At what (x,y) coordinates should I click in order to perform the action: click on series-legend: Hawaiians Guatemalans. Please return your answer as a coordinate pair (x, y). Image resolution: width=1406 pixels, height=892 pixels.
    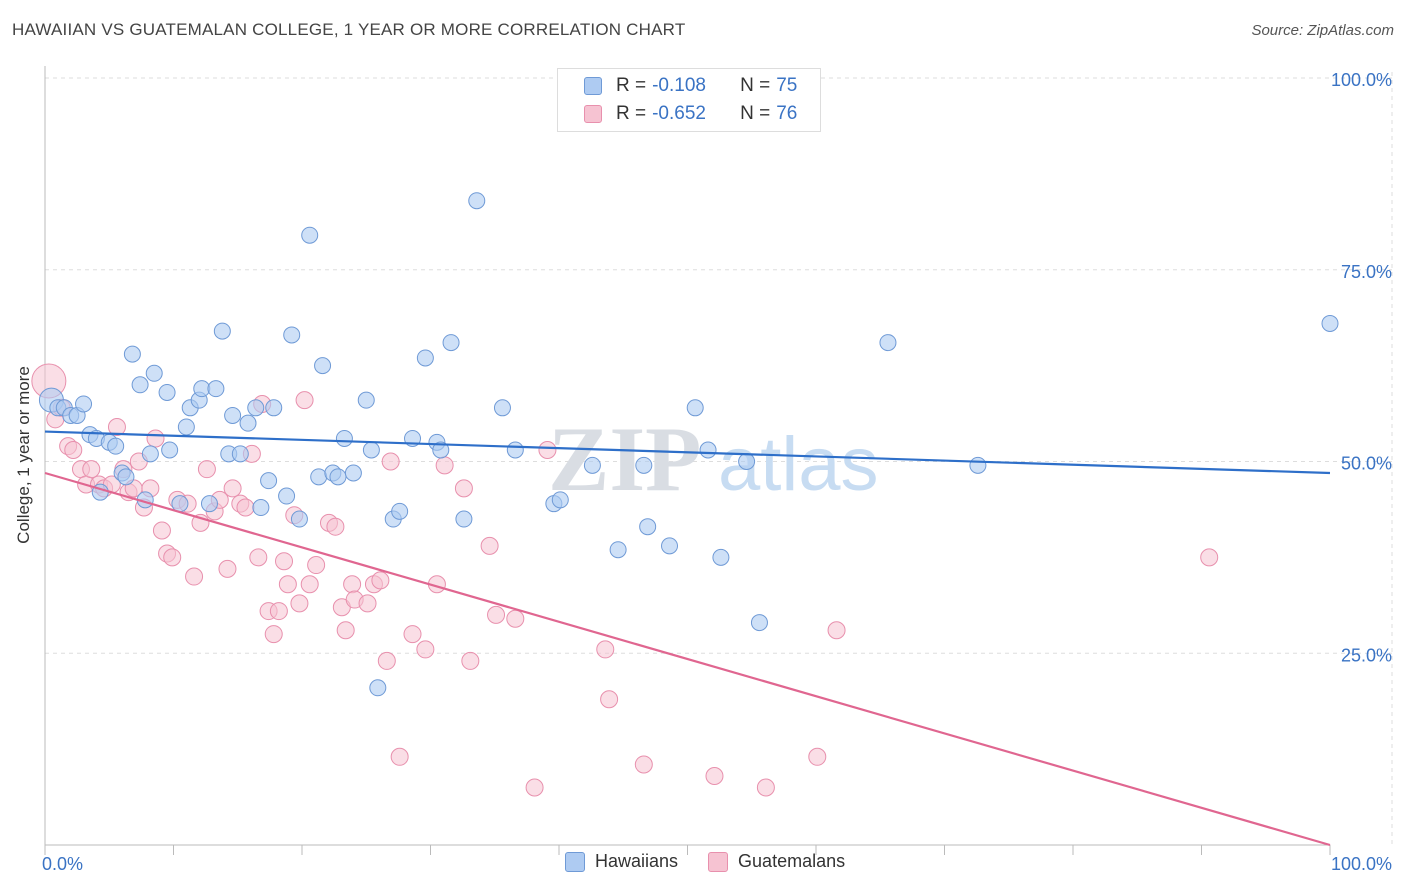
    Looking at the image, I should click on (720, 861).